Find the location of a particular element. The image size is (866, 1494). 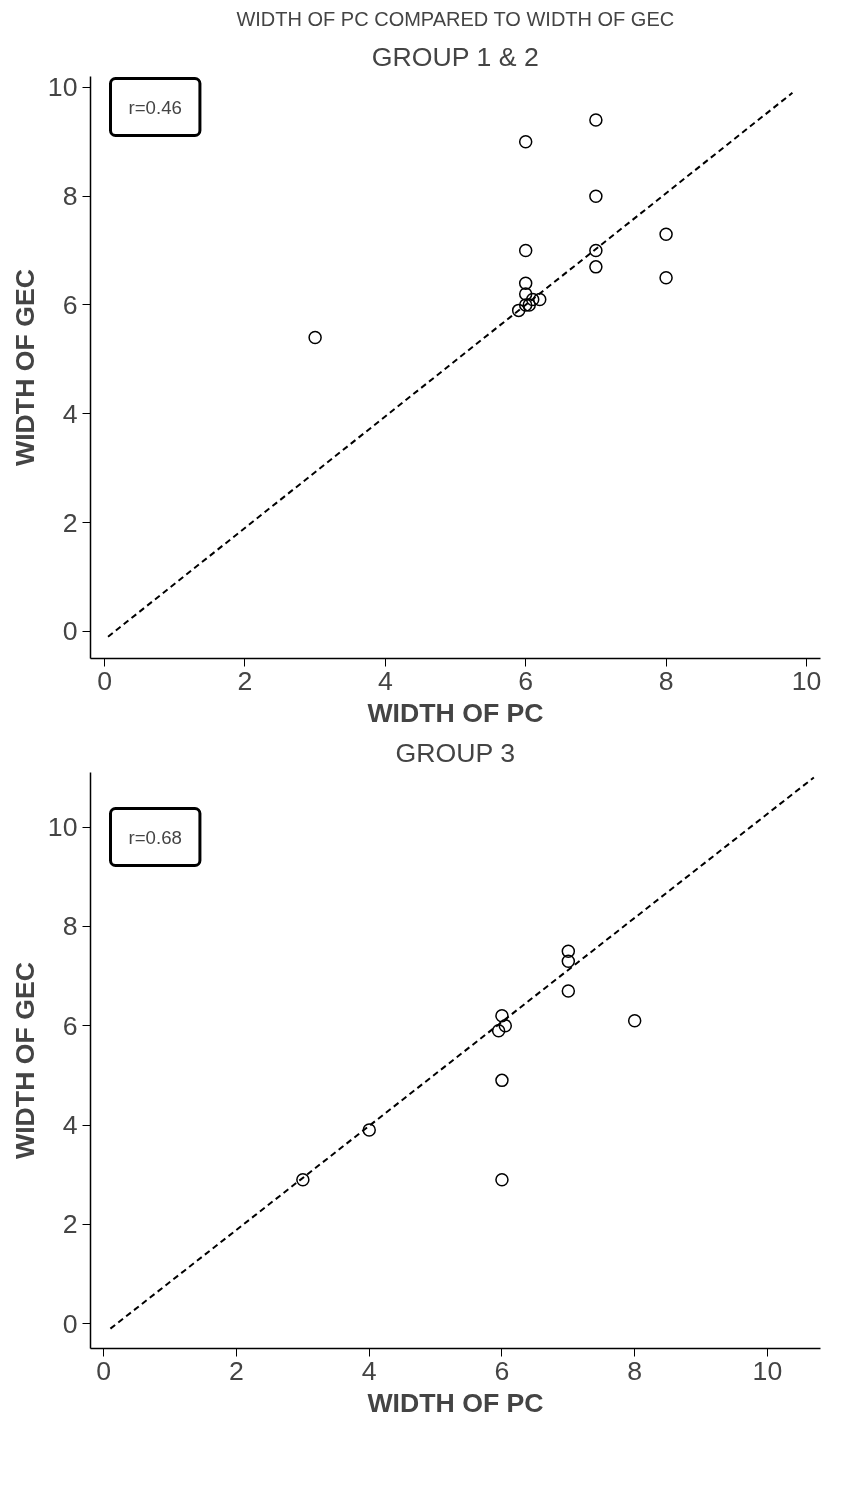

annotation: r=0.46 is located at coordinates (155, 107).